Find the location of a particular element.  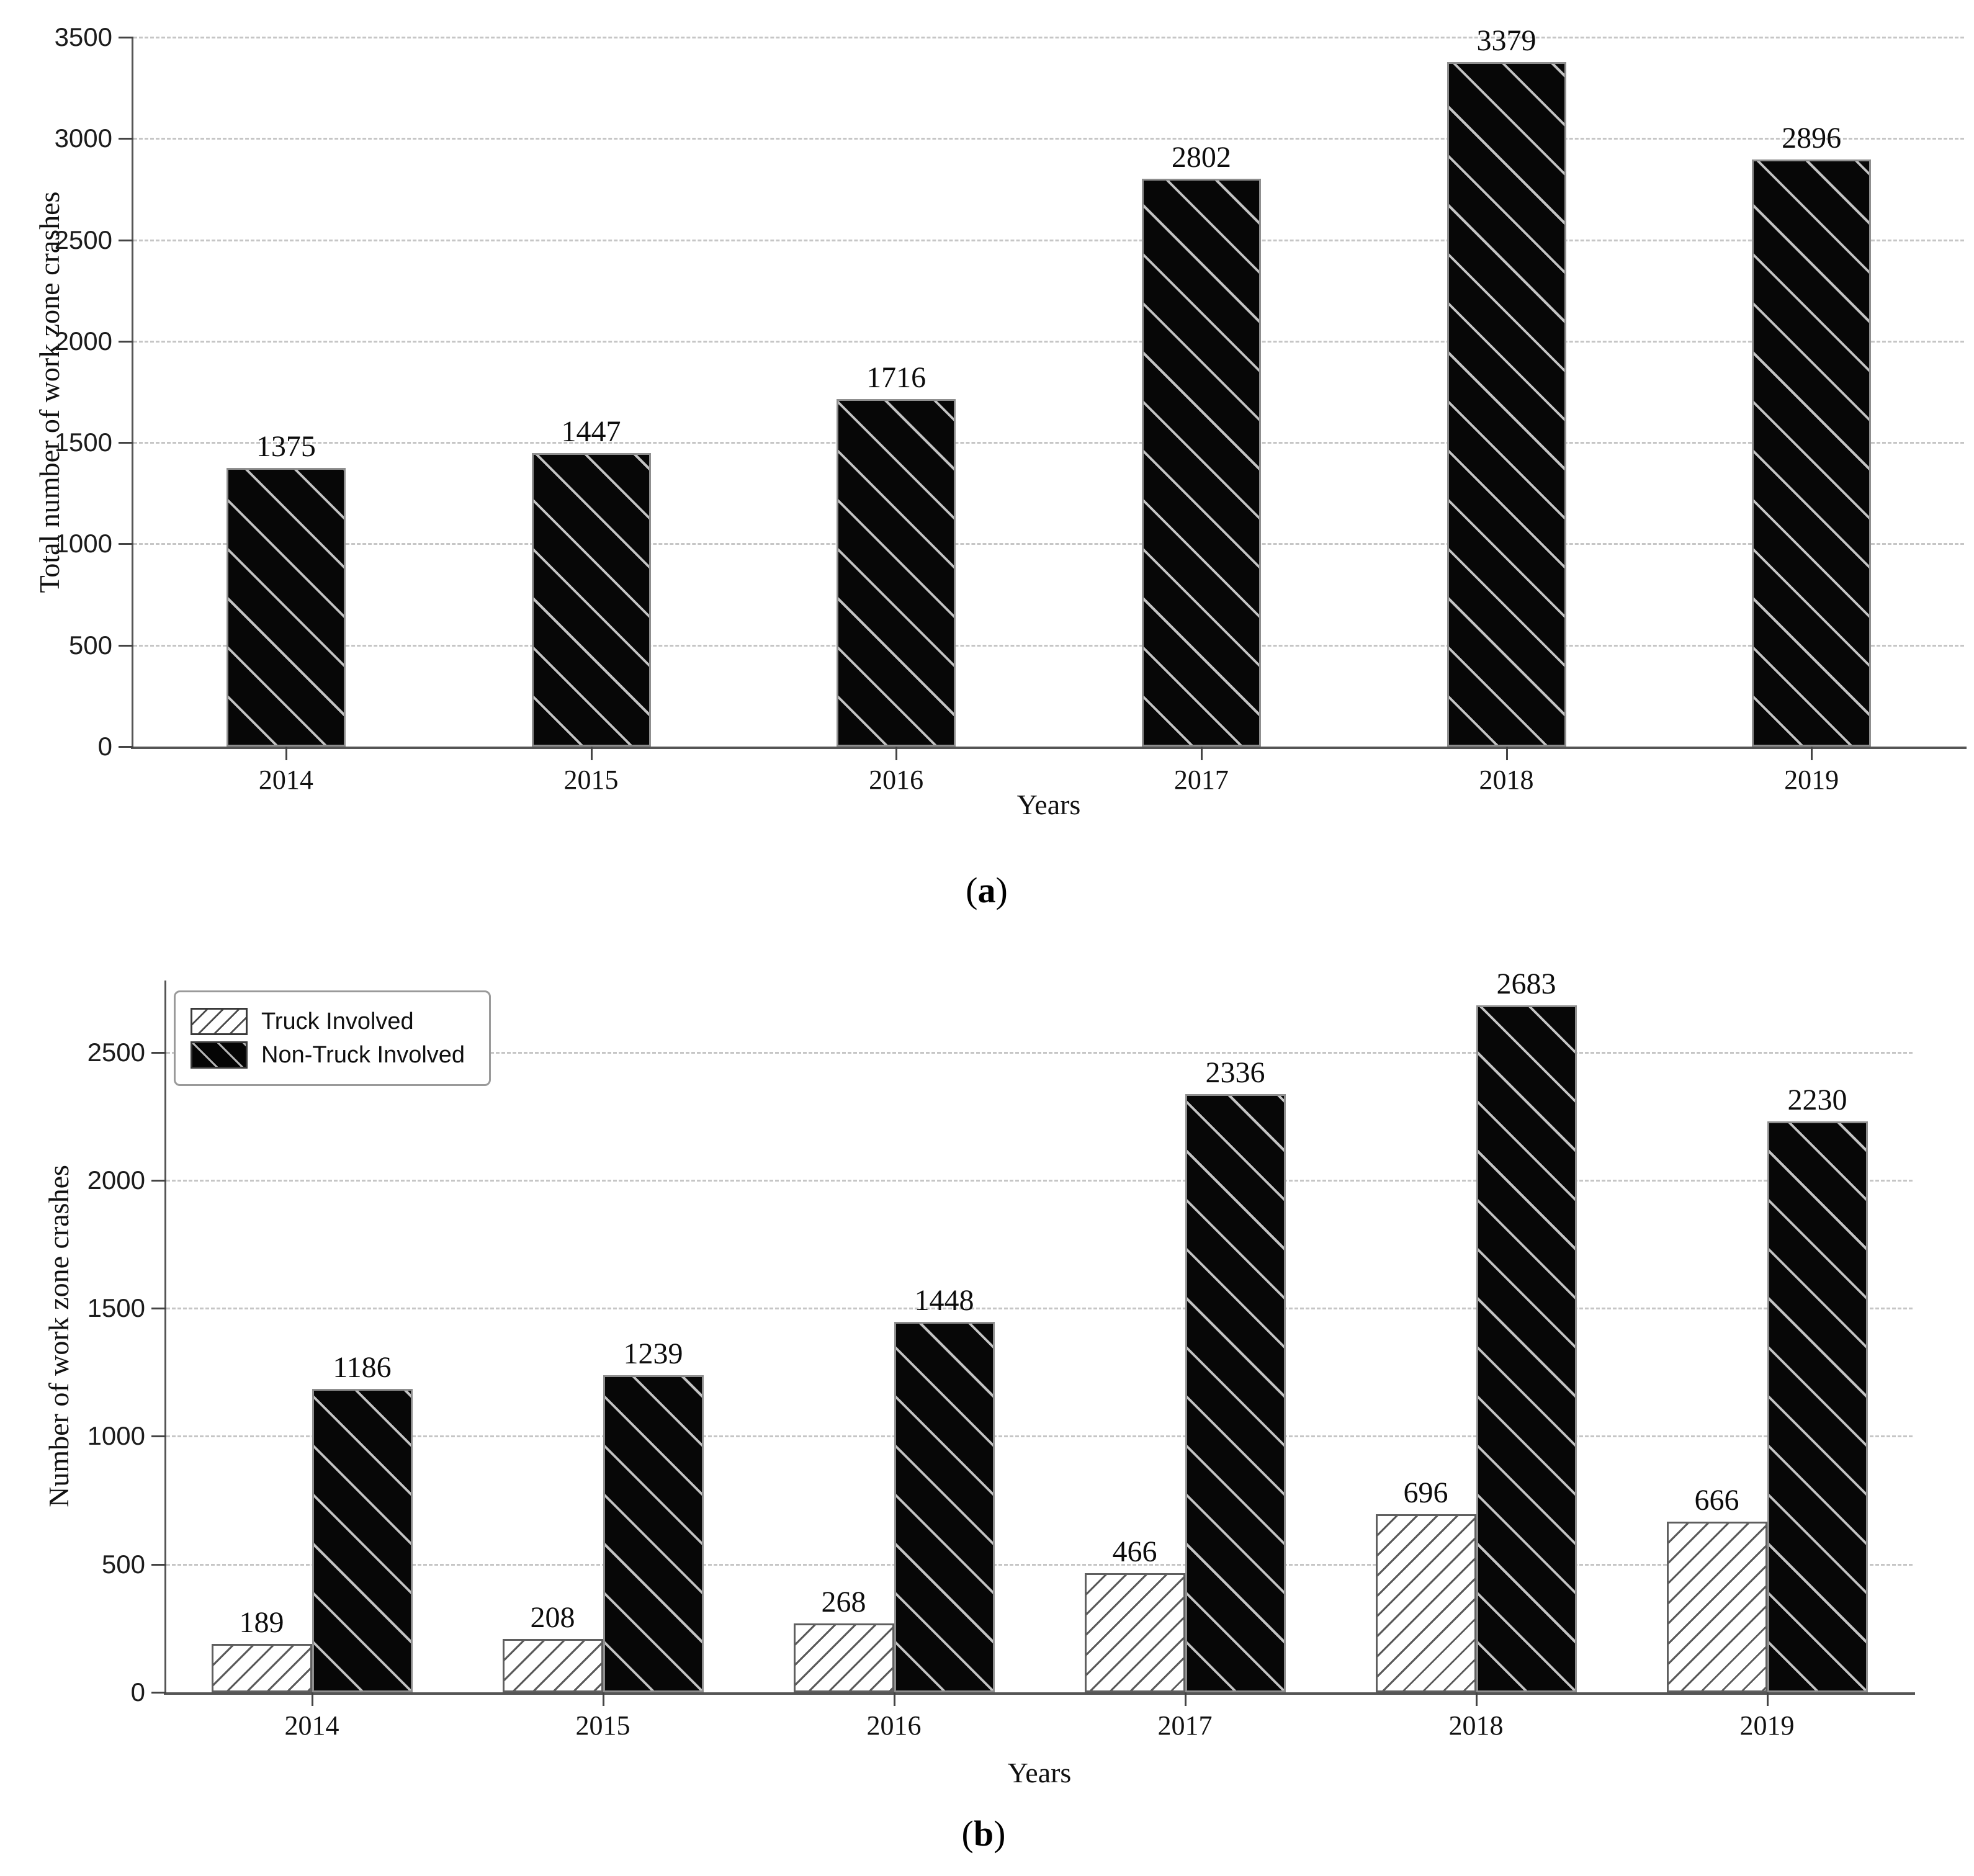

y-tick-2000 is located at coordinates (126, 341).